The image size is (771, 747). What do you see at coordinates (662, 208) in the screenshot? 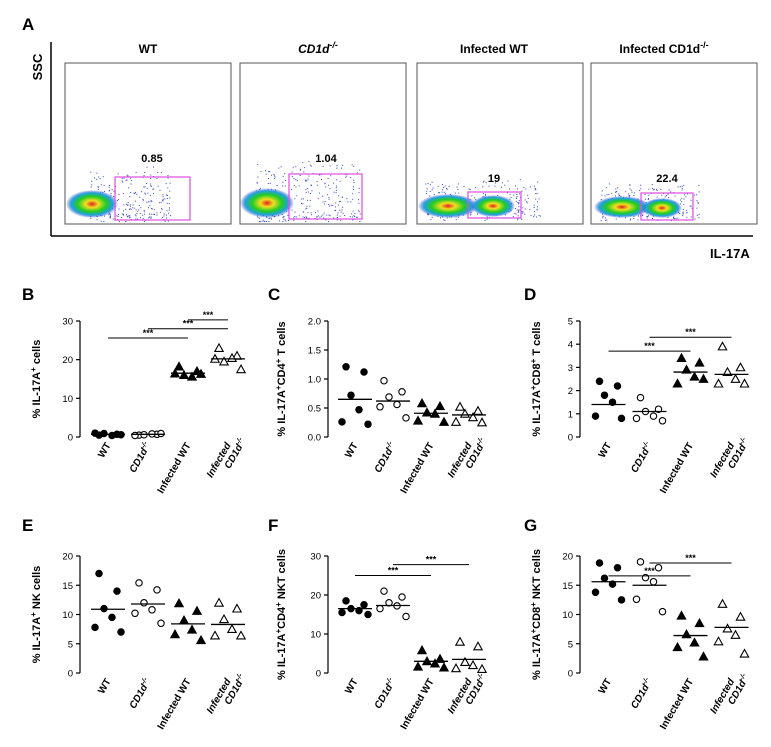
I see `facs-density-core` at bounding box center [662, 208].